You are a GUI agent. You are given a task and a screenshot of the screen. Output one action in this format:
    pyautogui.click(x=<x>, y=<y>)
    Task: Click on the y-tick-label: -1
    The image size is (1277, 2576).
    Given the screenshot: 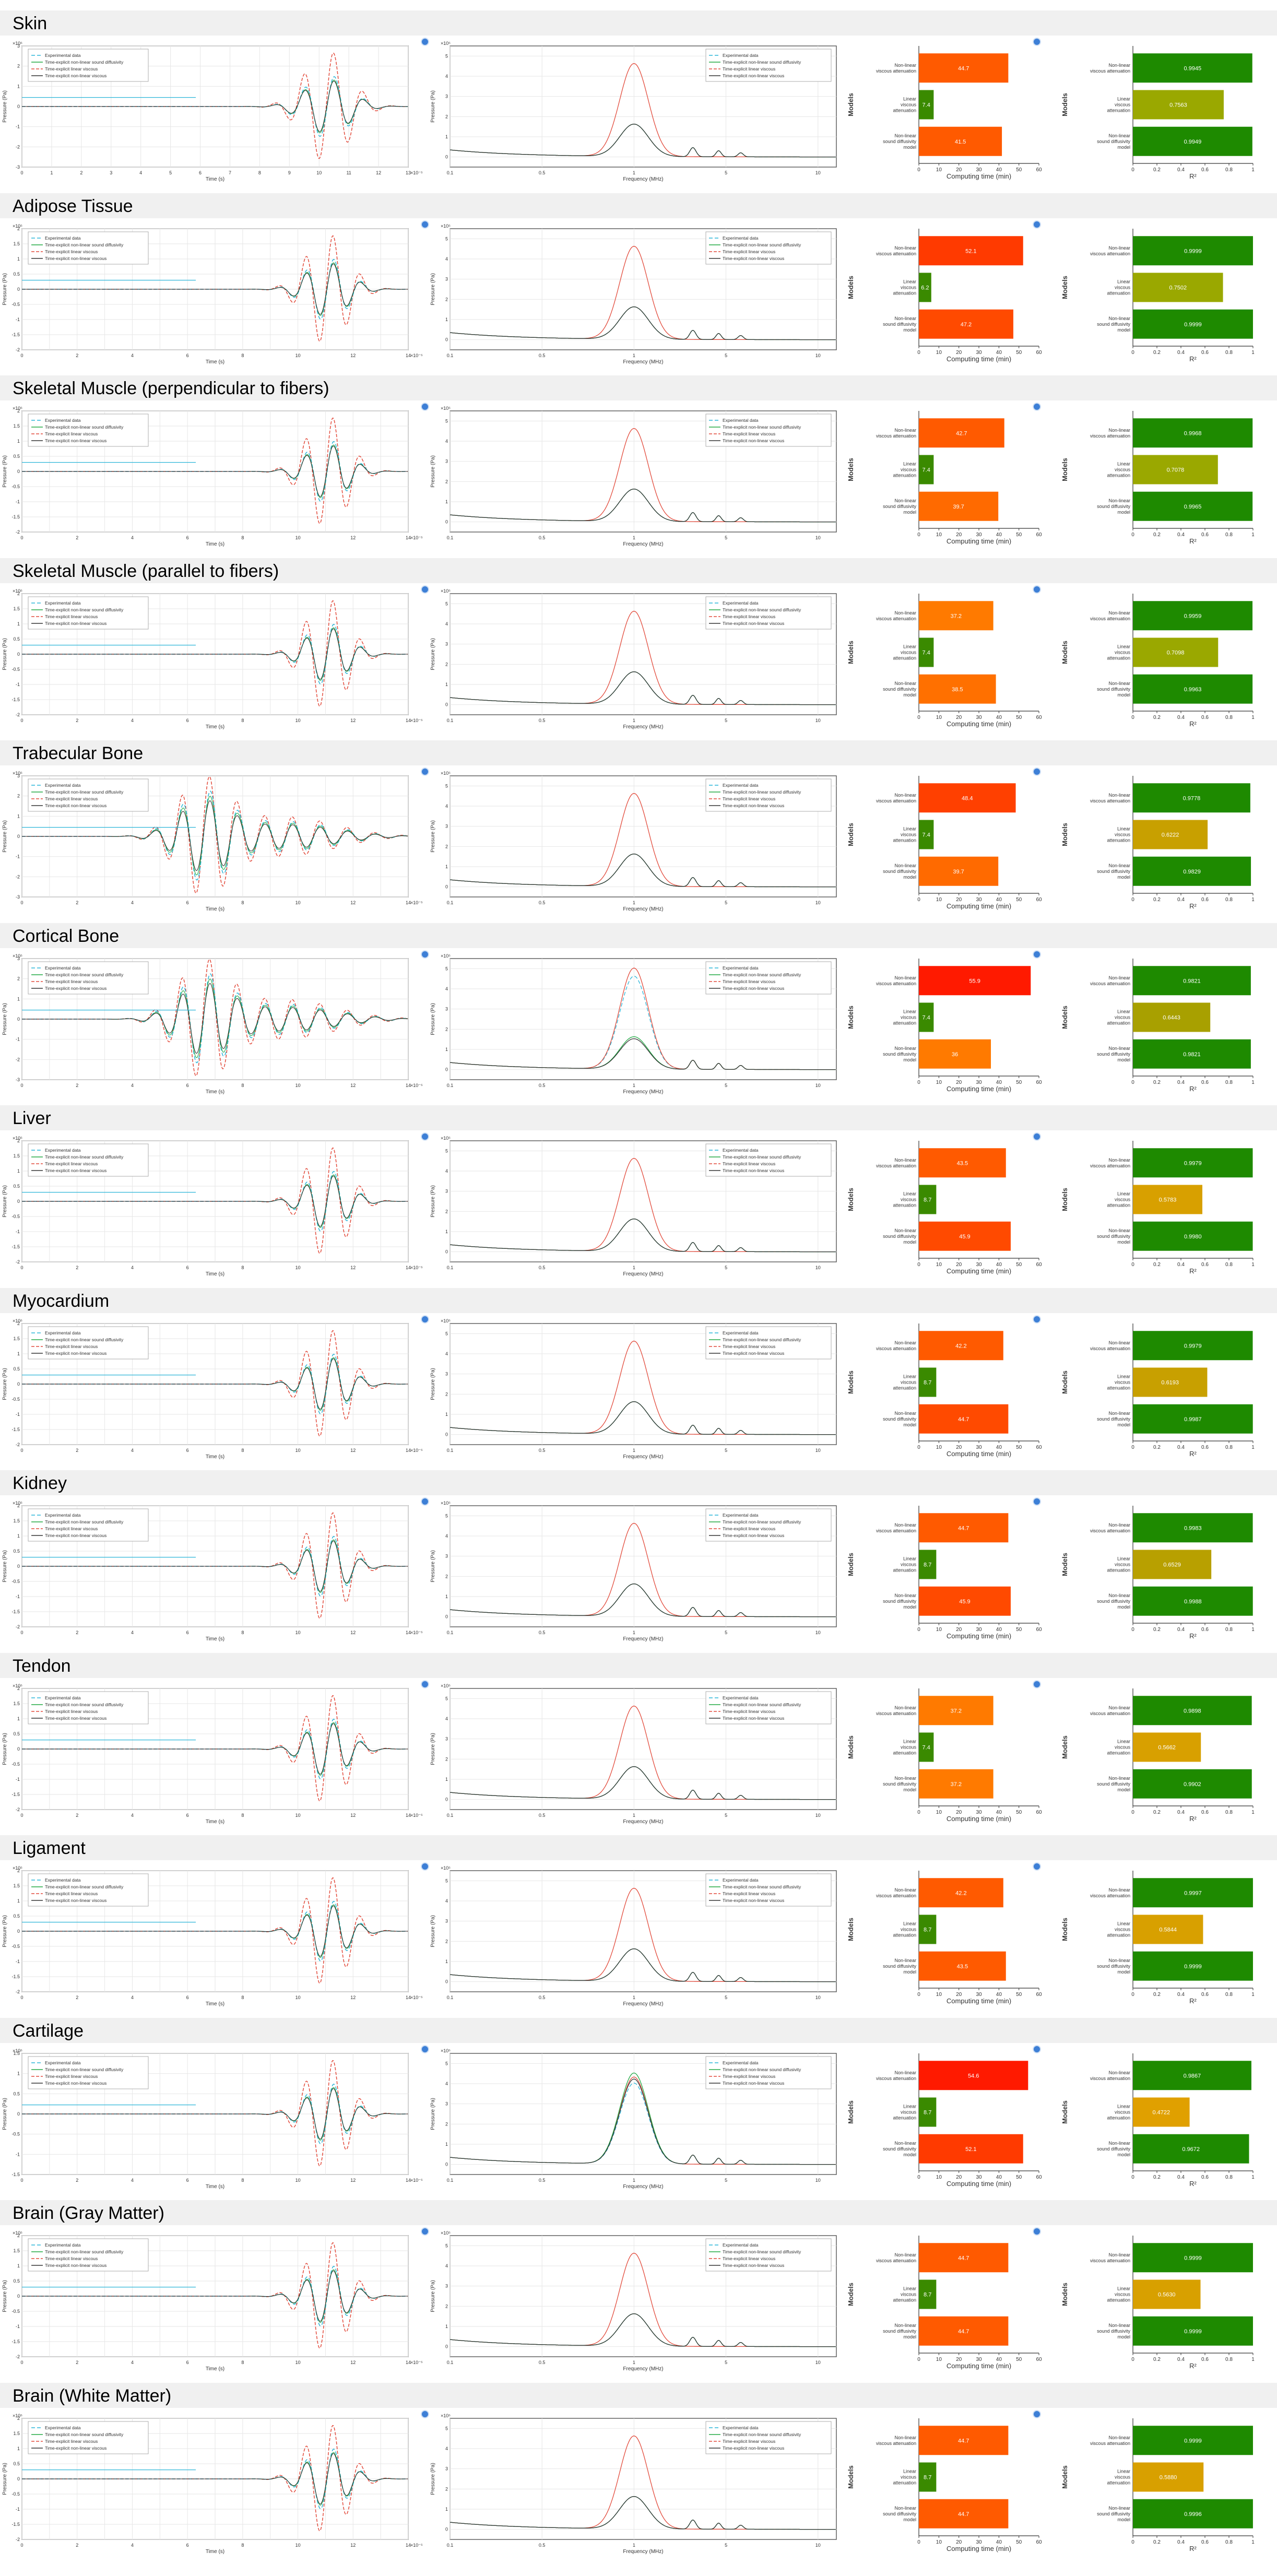 What is the action you would take?
    pyautogui.click(x=18, y=1961)
    